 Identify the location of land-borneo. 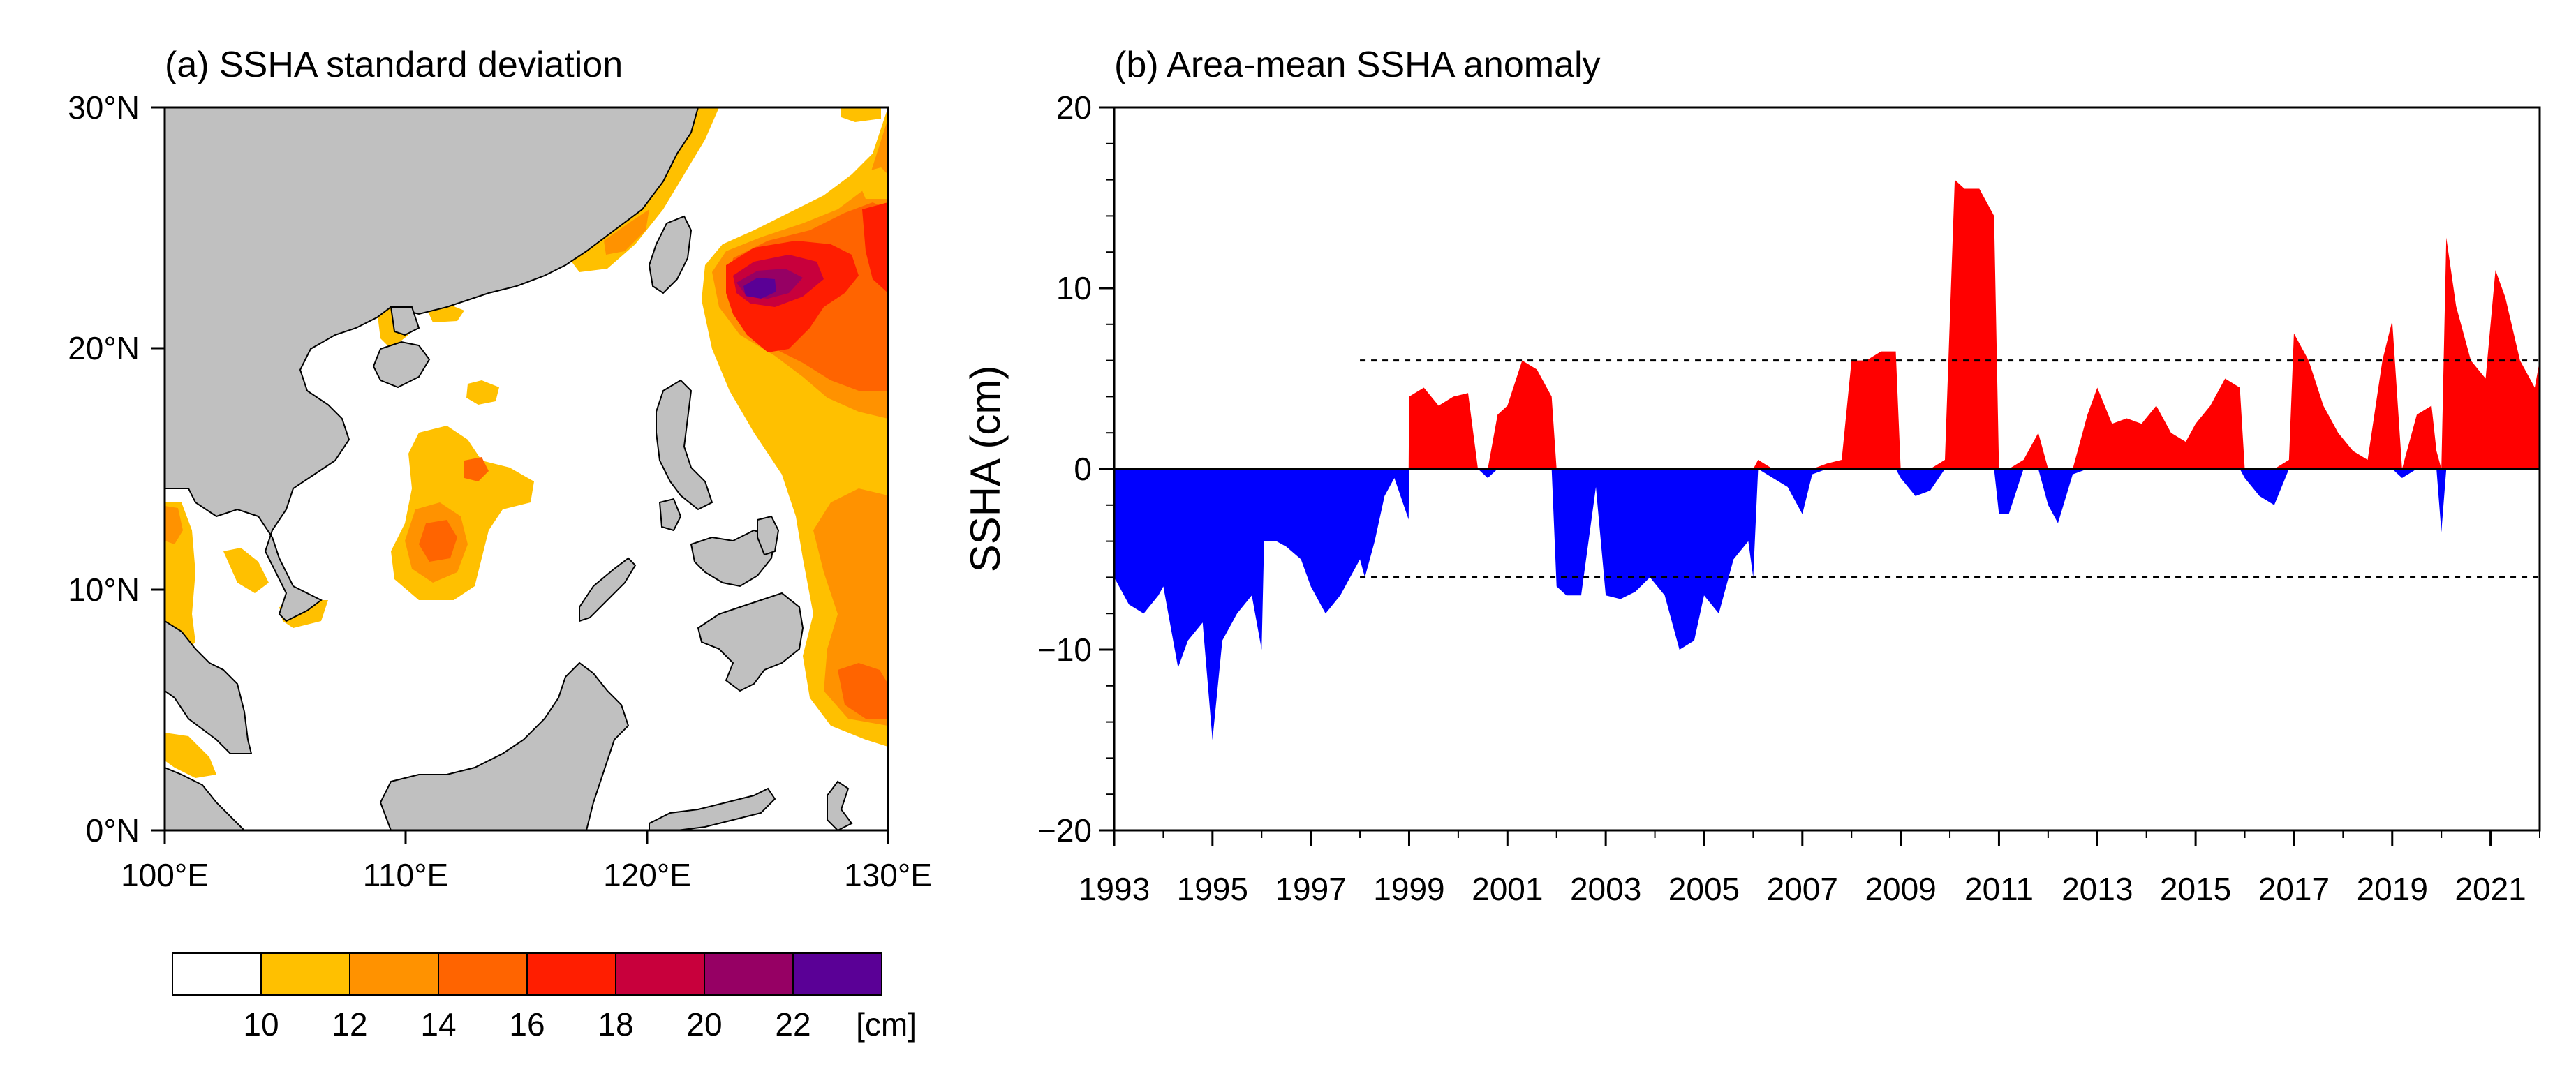
(504, 746).